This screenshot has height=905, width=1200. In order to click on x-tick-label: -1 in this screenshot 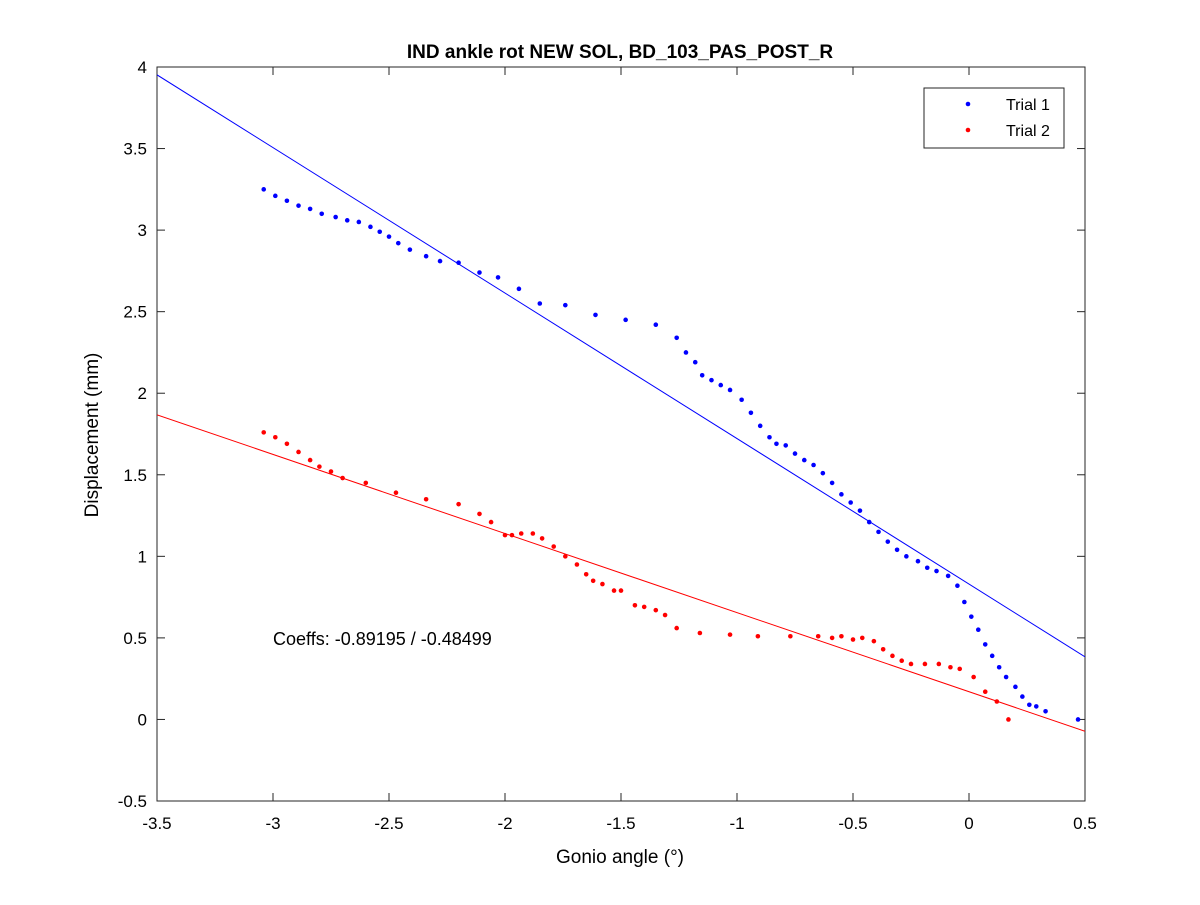, I will do `click(736, 823)`.